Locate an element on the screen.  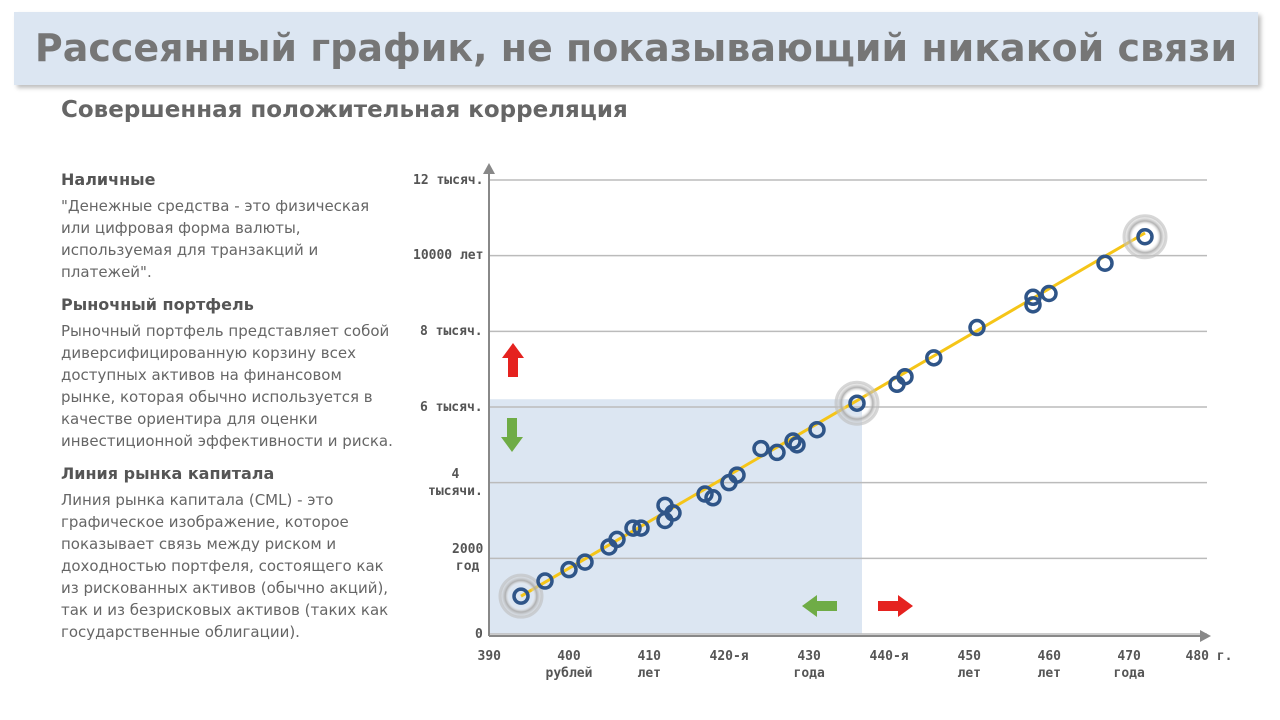
x-tick-label: 410 лет is located at coordinates (649, 665).